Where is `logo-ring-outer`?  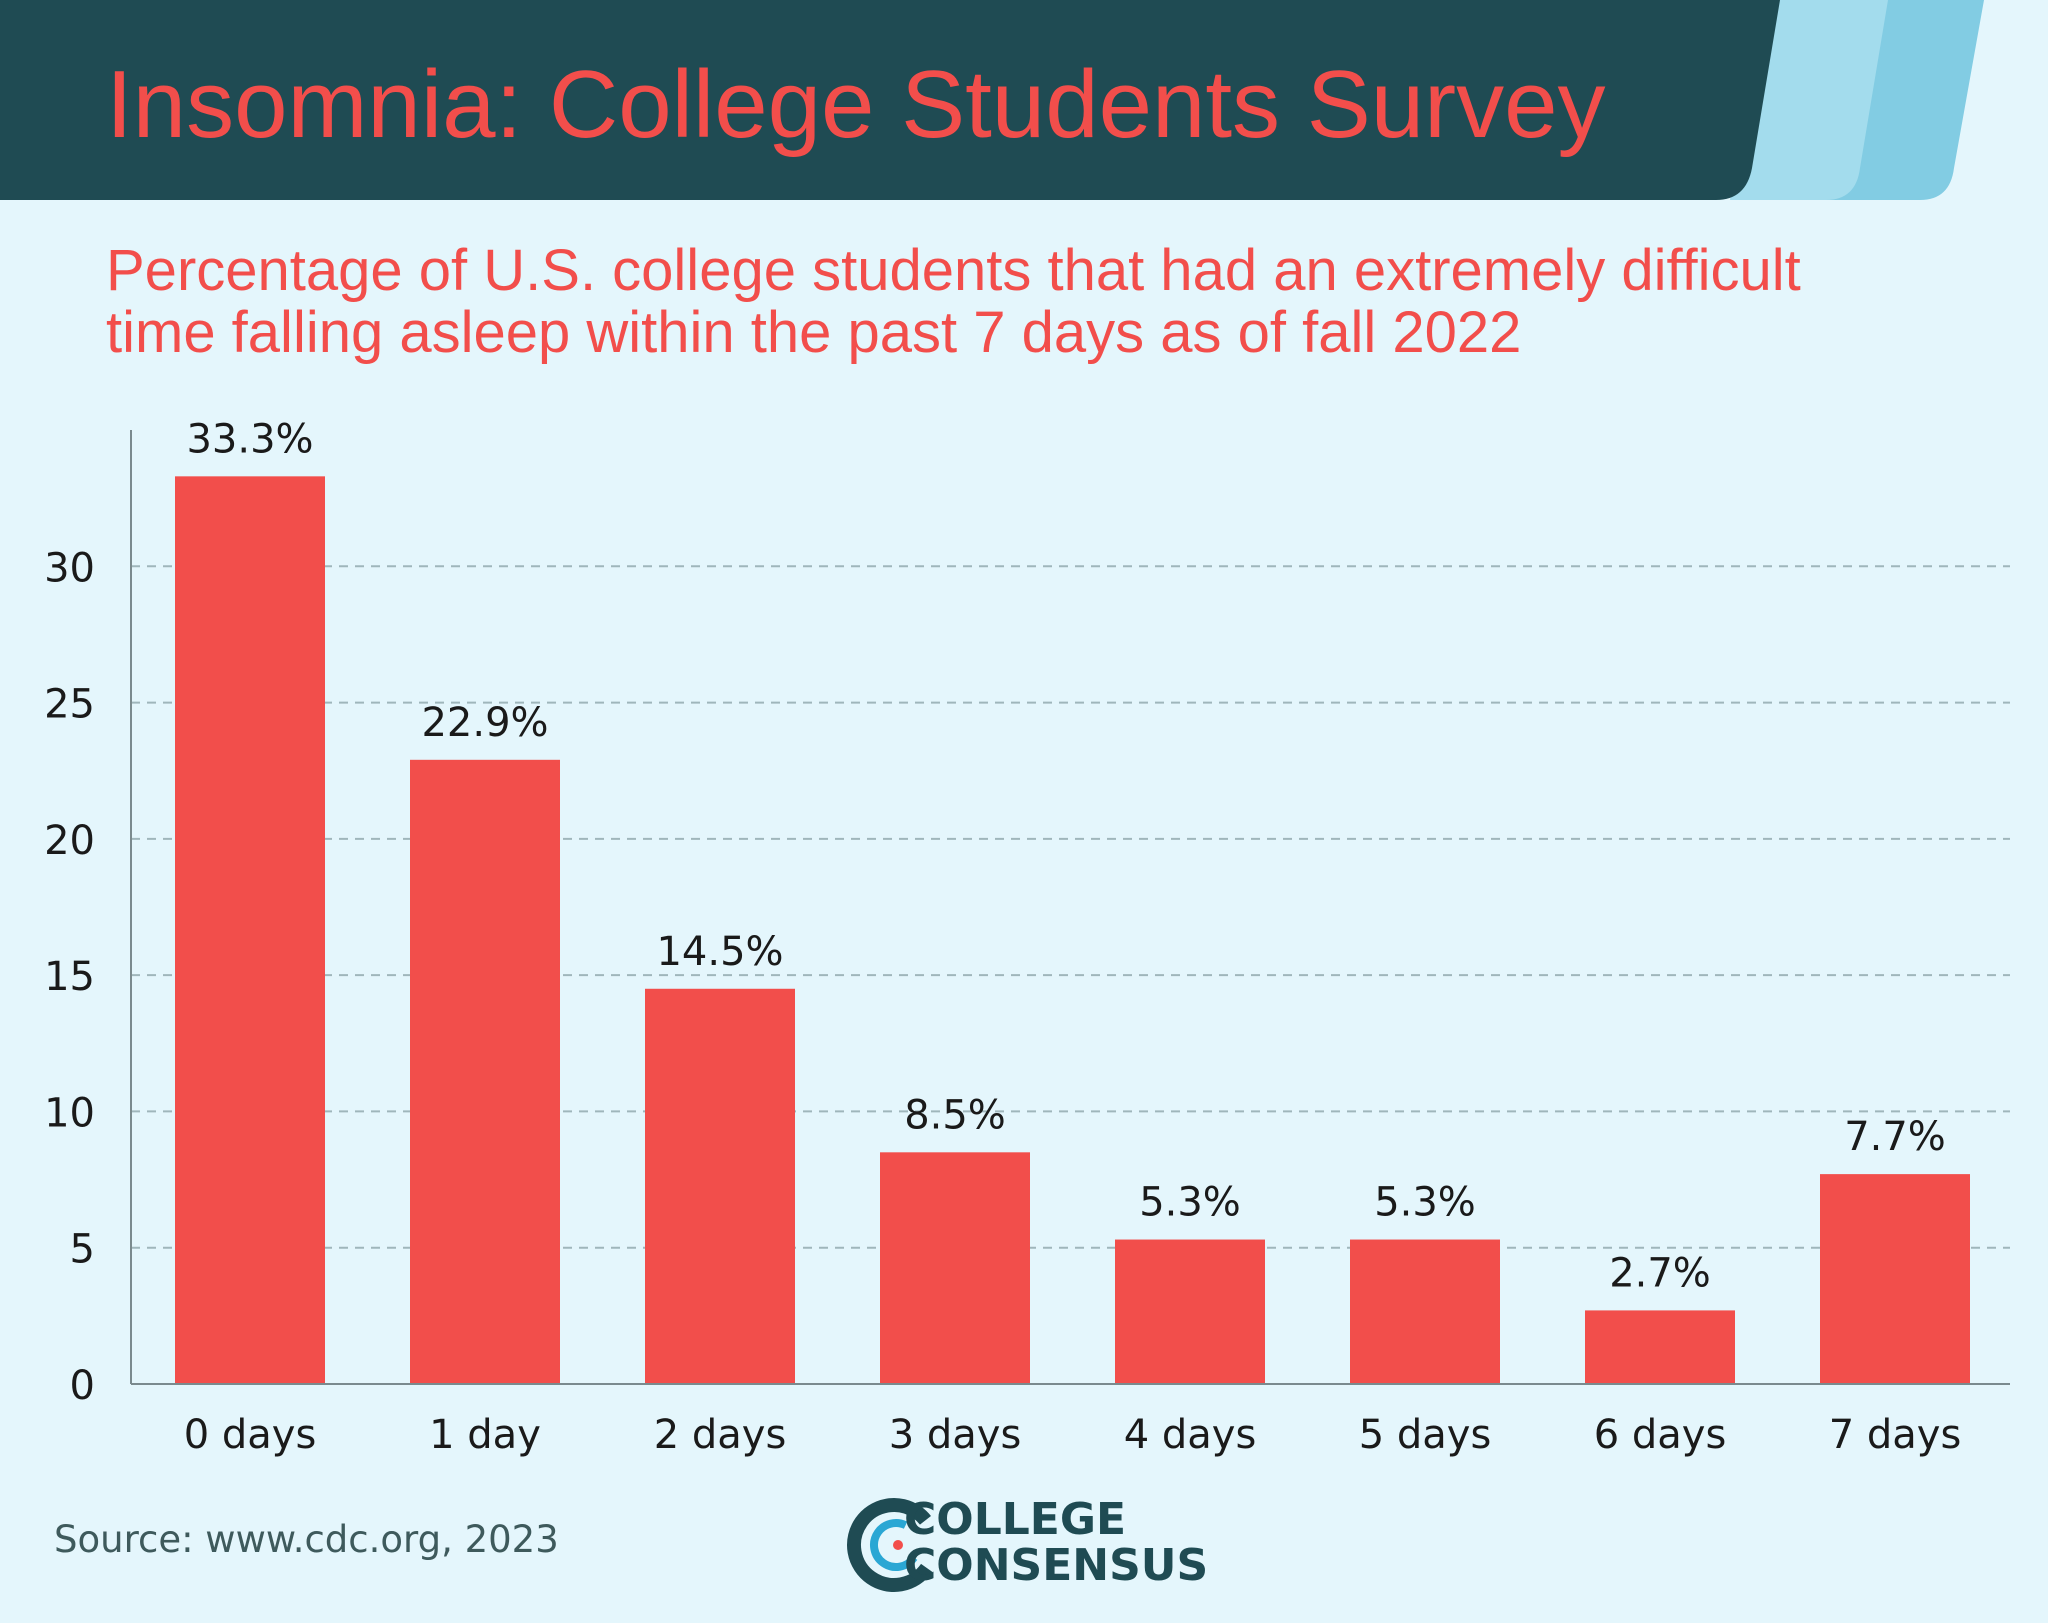
logo-ring-outer is located at coordinates (894, 1545).